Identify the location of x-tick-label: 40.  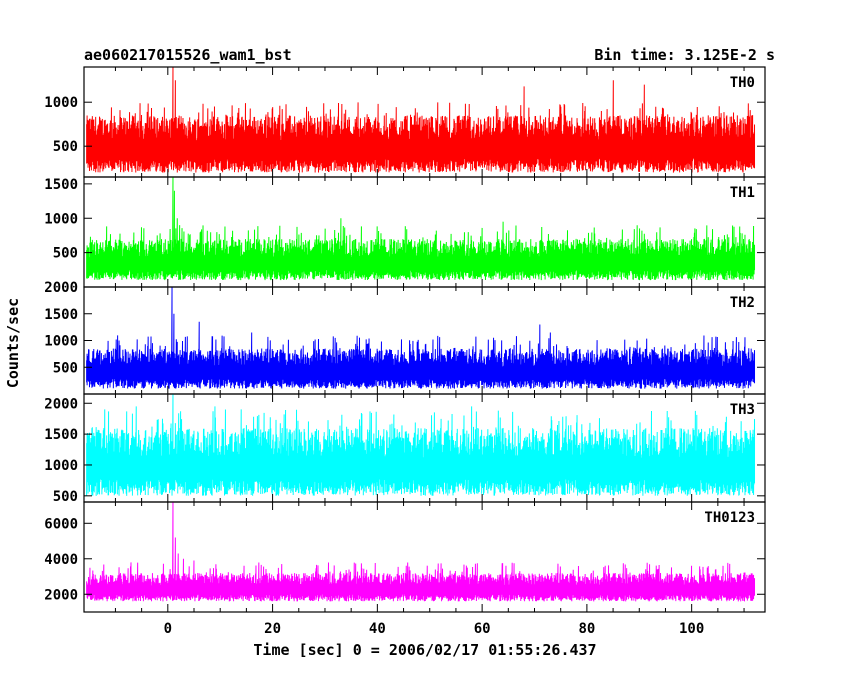
(377, 629).